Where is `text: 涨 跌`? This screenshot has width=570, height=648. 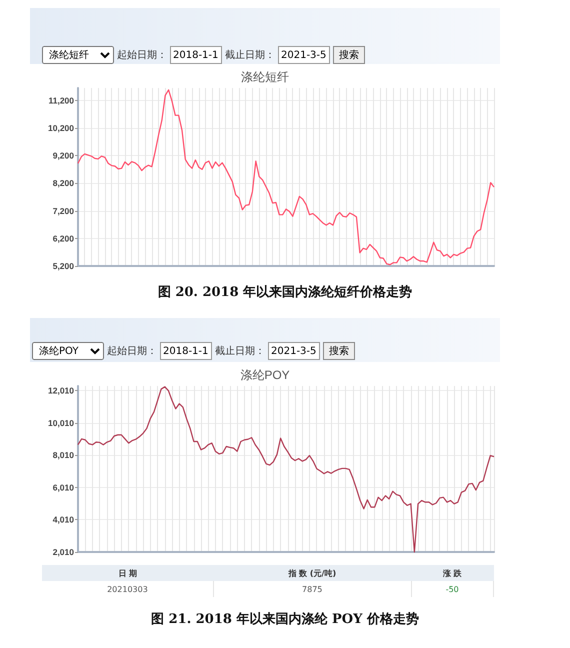
text: 涨 跌 is located at coordinates (452, 573).